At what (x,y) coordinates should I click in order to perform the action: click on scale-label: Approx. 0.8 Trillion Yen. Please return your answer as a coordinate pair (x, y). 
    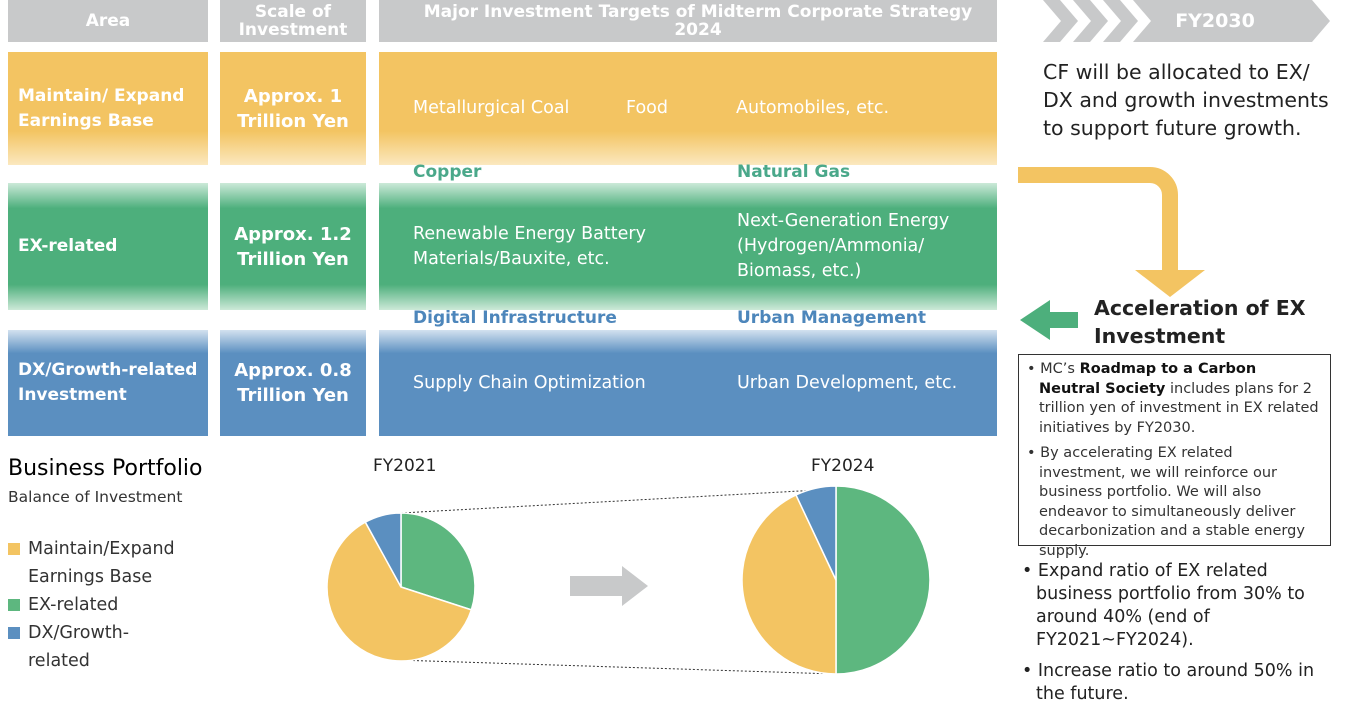
    Looking at the image, I should click on (293, 383).